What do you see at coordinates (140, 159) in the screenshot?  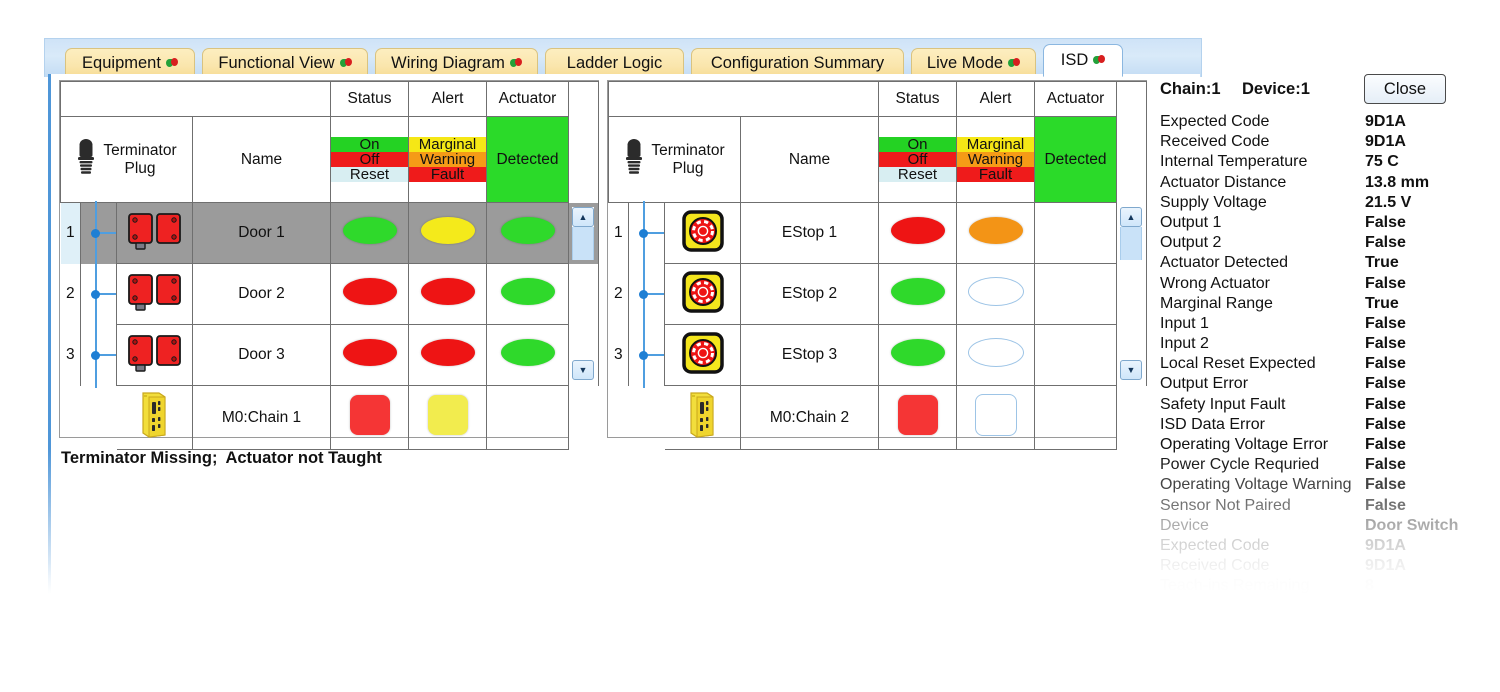 I see `terminator-plug-label: Terminator Plug` at bounding box center [140, 159].